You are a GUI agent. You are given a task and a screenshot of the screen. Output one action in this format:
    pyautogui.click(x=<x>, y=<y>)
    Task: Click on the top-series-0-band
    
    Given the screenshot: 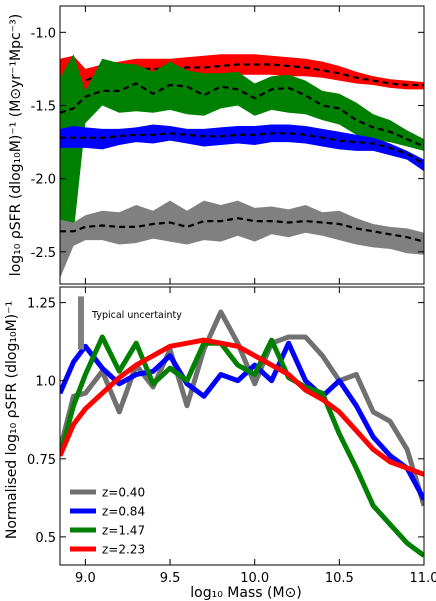 What is the action you would take?
    pyautogui.click(x=242, y=80)
    